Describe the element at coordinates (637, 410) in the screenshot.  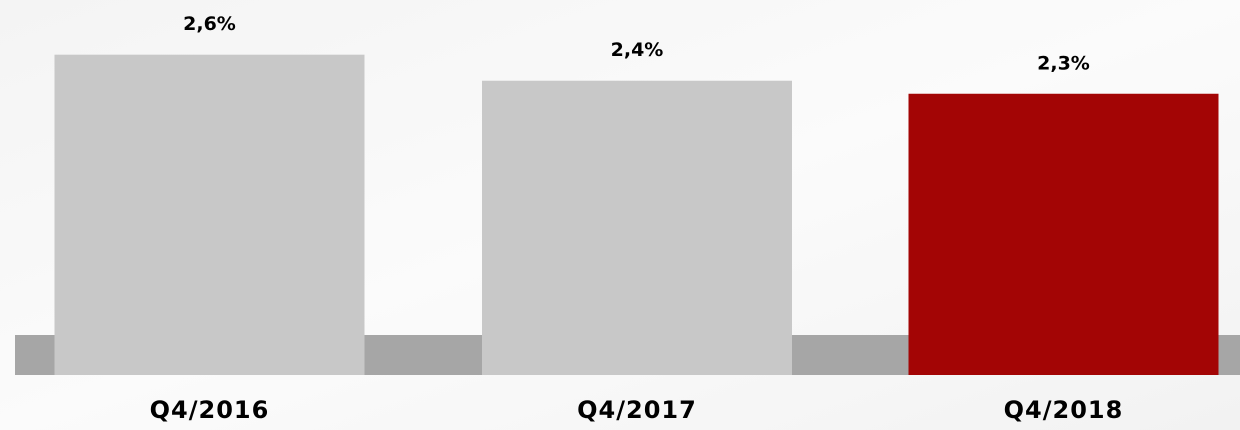
I see `x-tick-label: Q4/2017` at that location.